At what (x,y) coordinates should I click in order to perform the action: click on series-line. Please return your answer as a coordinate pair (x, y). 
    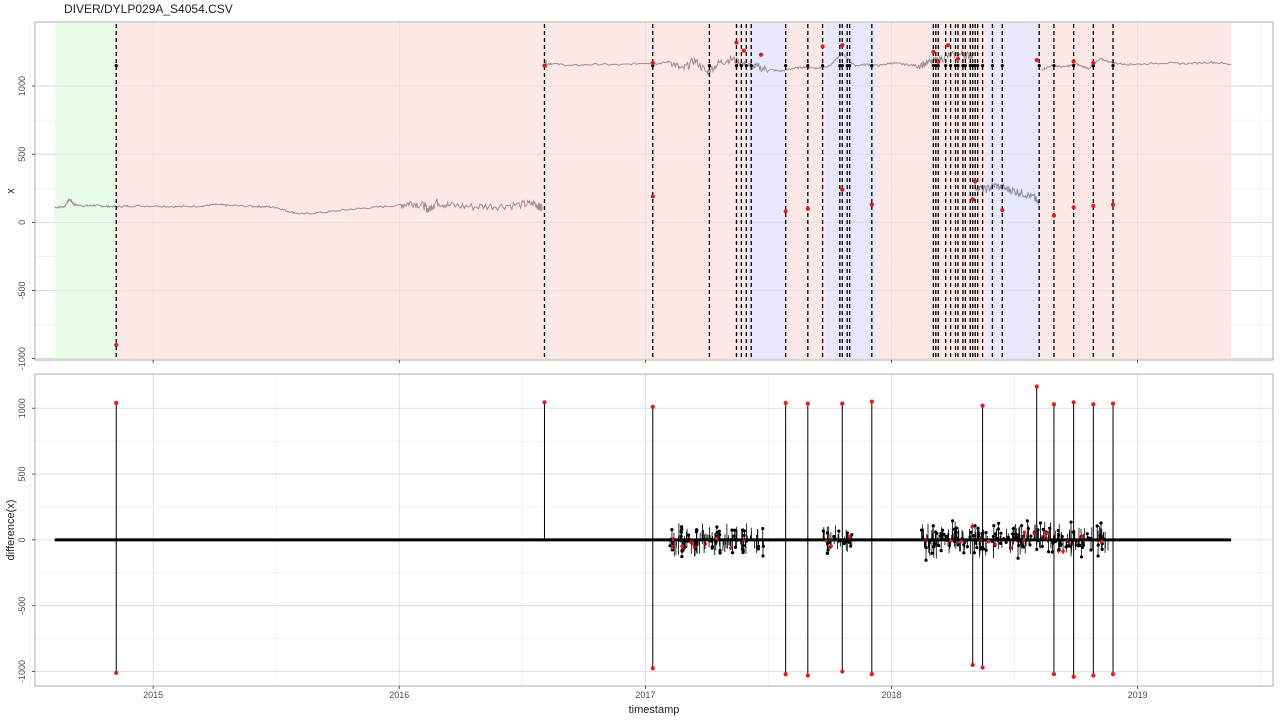
    Looking at the image, I should click on (298, 206).